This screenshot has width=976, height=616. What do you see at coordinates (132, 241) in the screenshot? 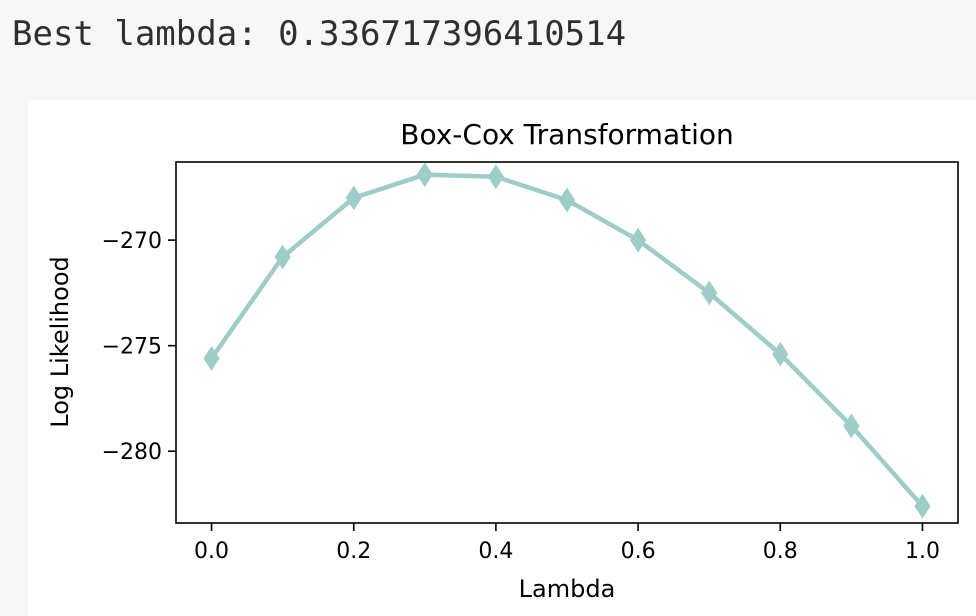
I see `y-tick-label: −270` at bounding box center [132, 241].